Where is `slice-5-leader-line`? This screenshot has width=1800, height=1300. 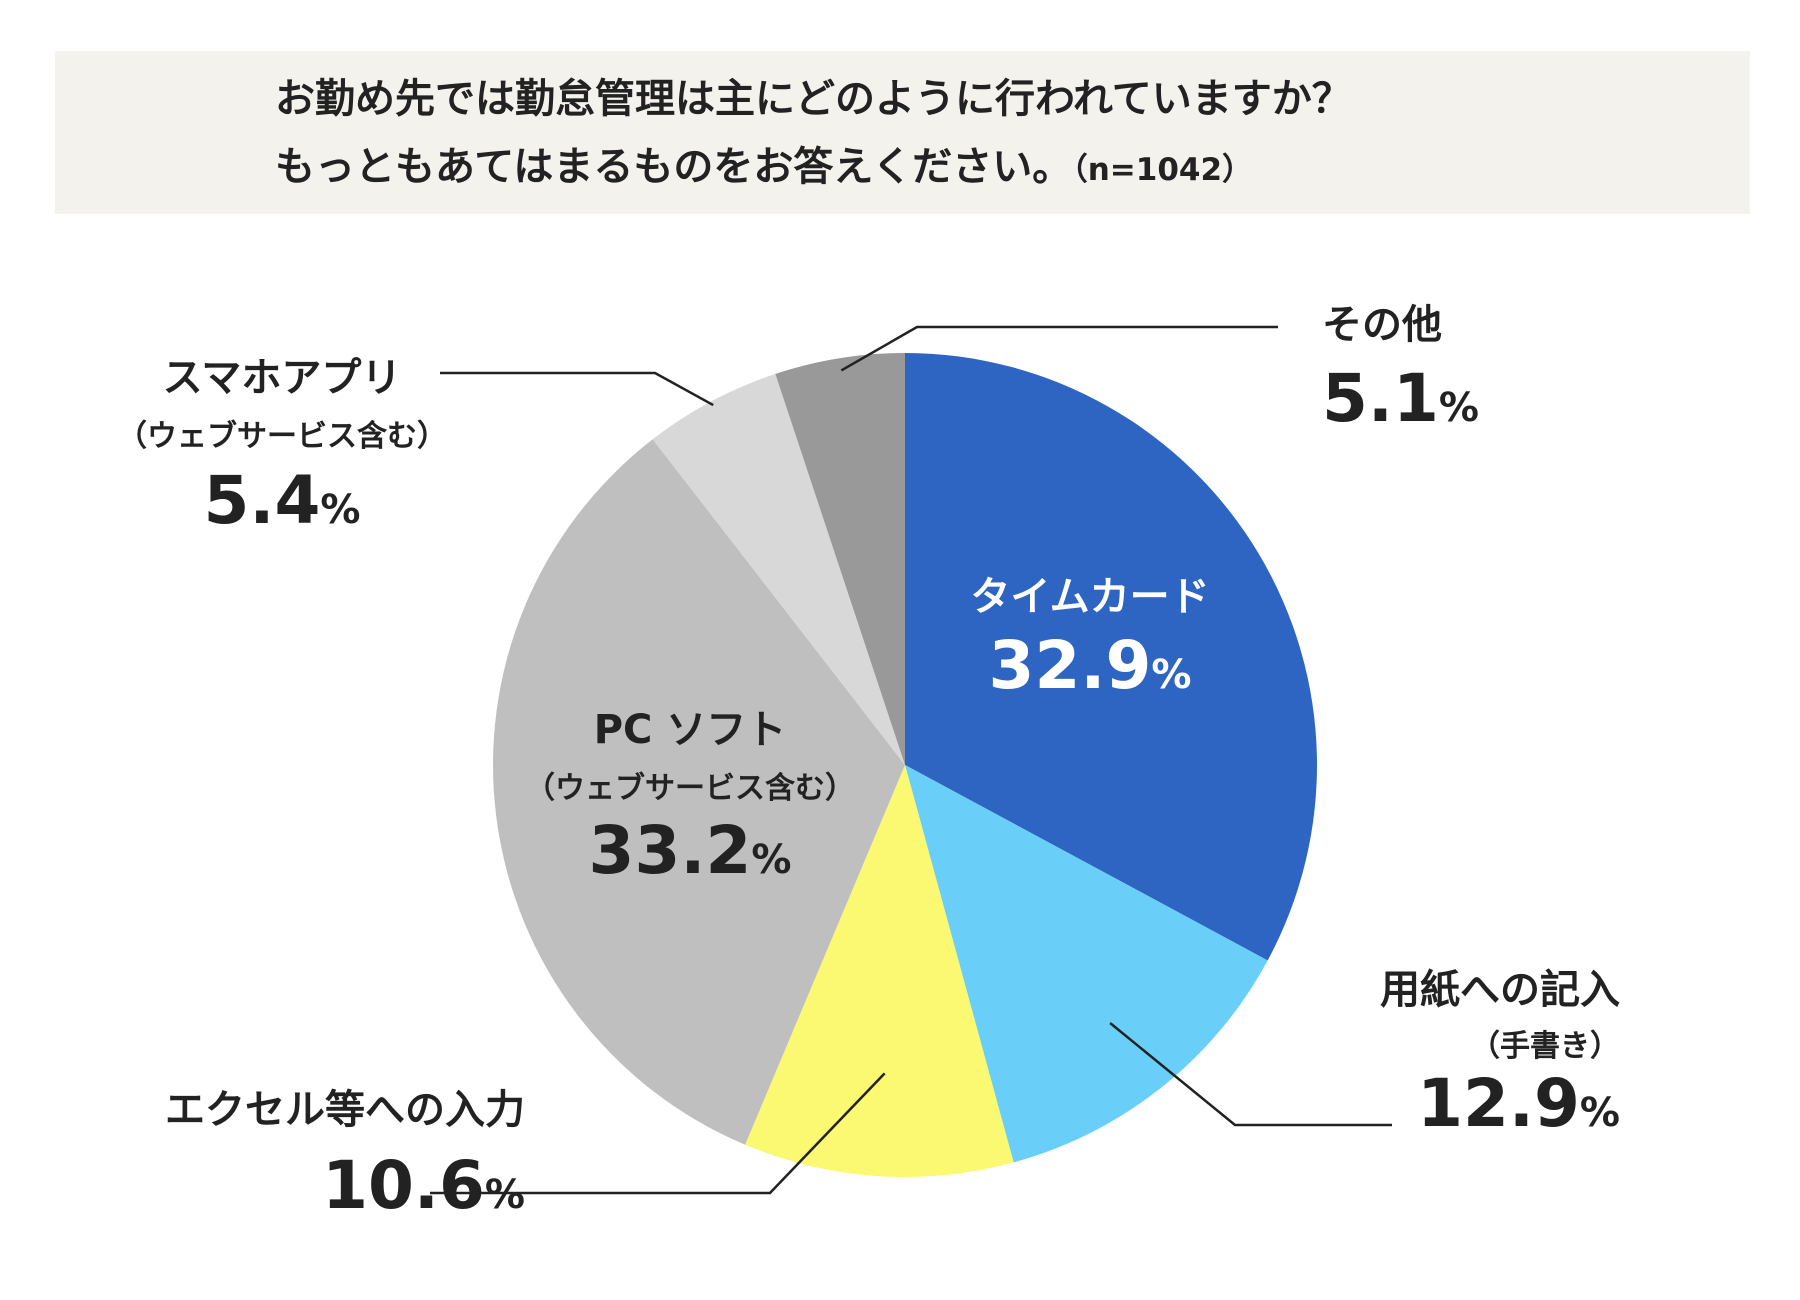
slice-5-leader-line is located at coordinates (577, 389).